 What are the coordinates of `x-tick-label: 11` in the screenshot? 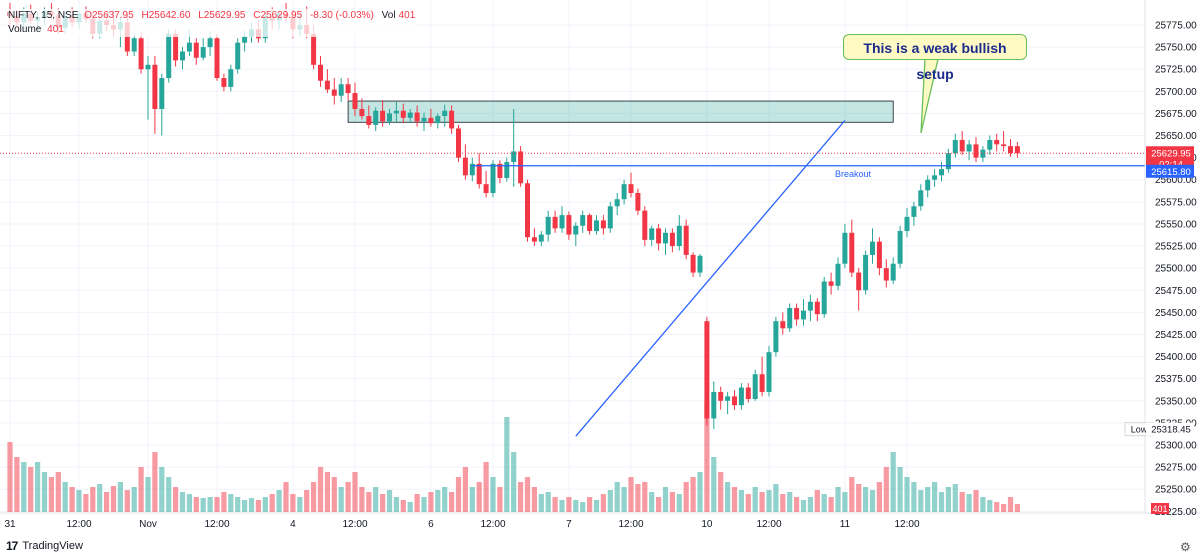 It's located at (845, 524).